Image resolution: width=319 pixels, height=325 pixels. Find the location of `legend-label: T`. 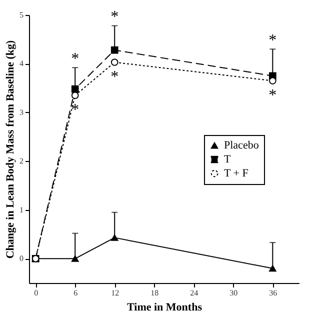

legend-label: T is located at coordinates (227, 160).